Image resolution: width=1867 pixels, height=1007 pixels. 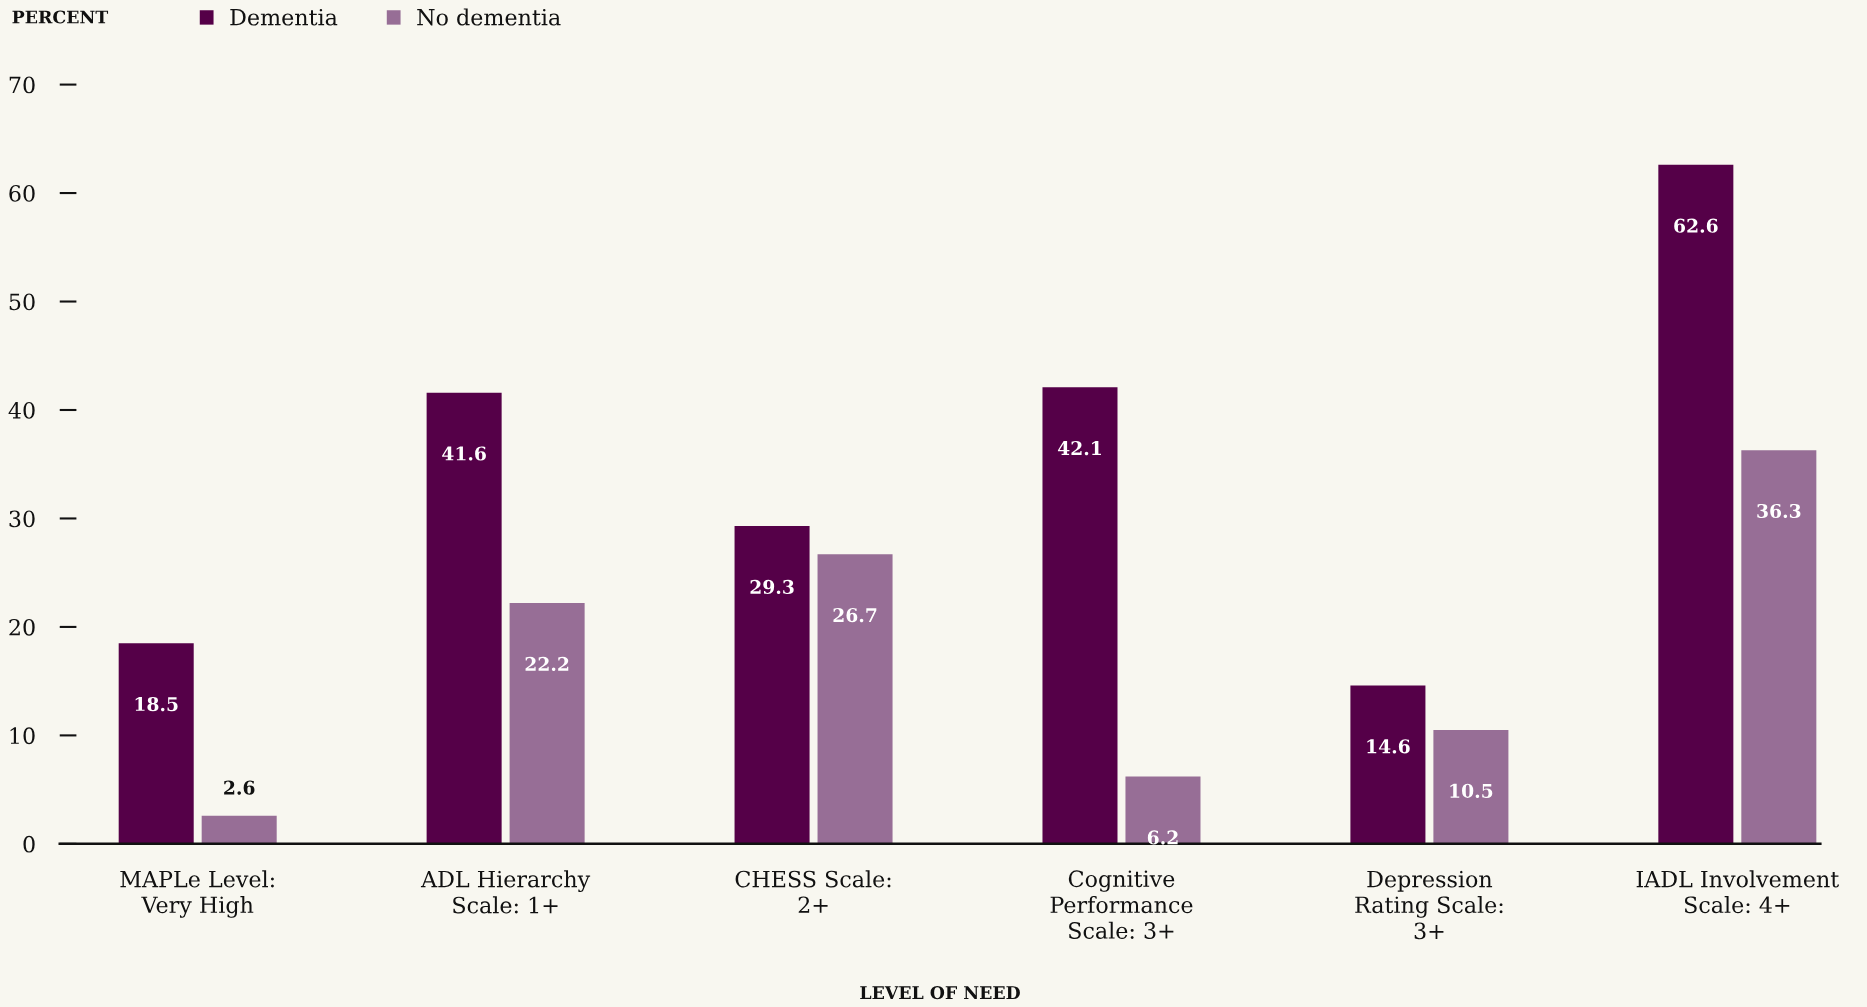 What do you see at coordinates (1079, 448) in the screenshot?
I see `data-label: 42.1` at bounding box center [1079, 448].